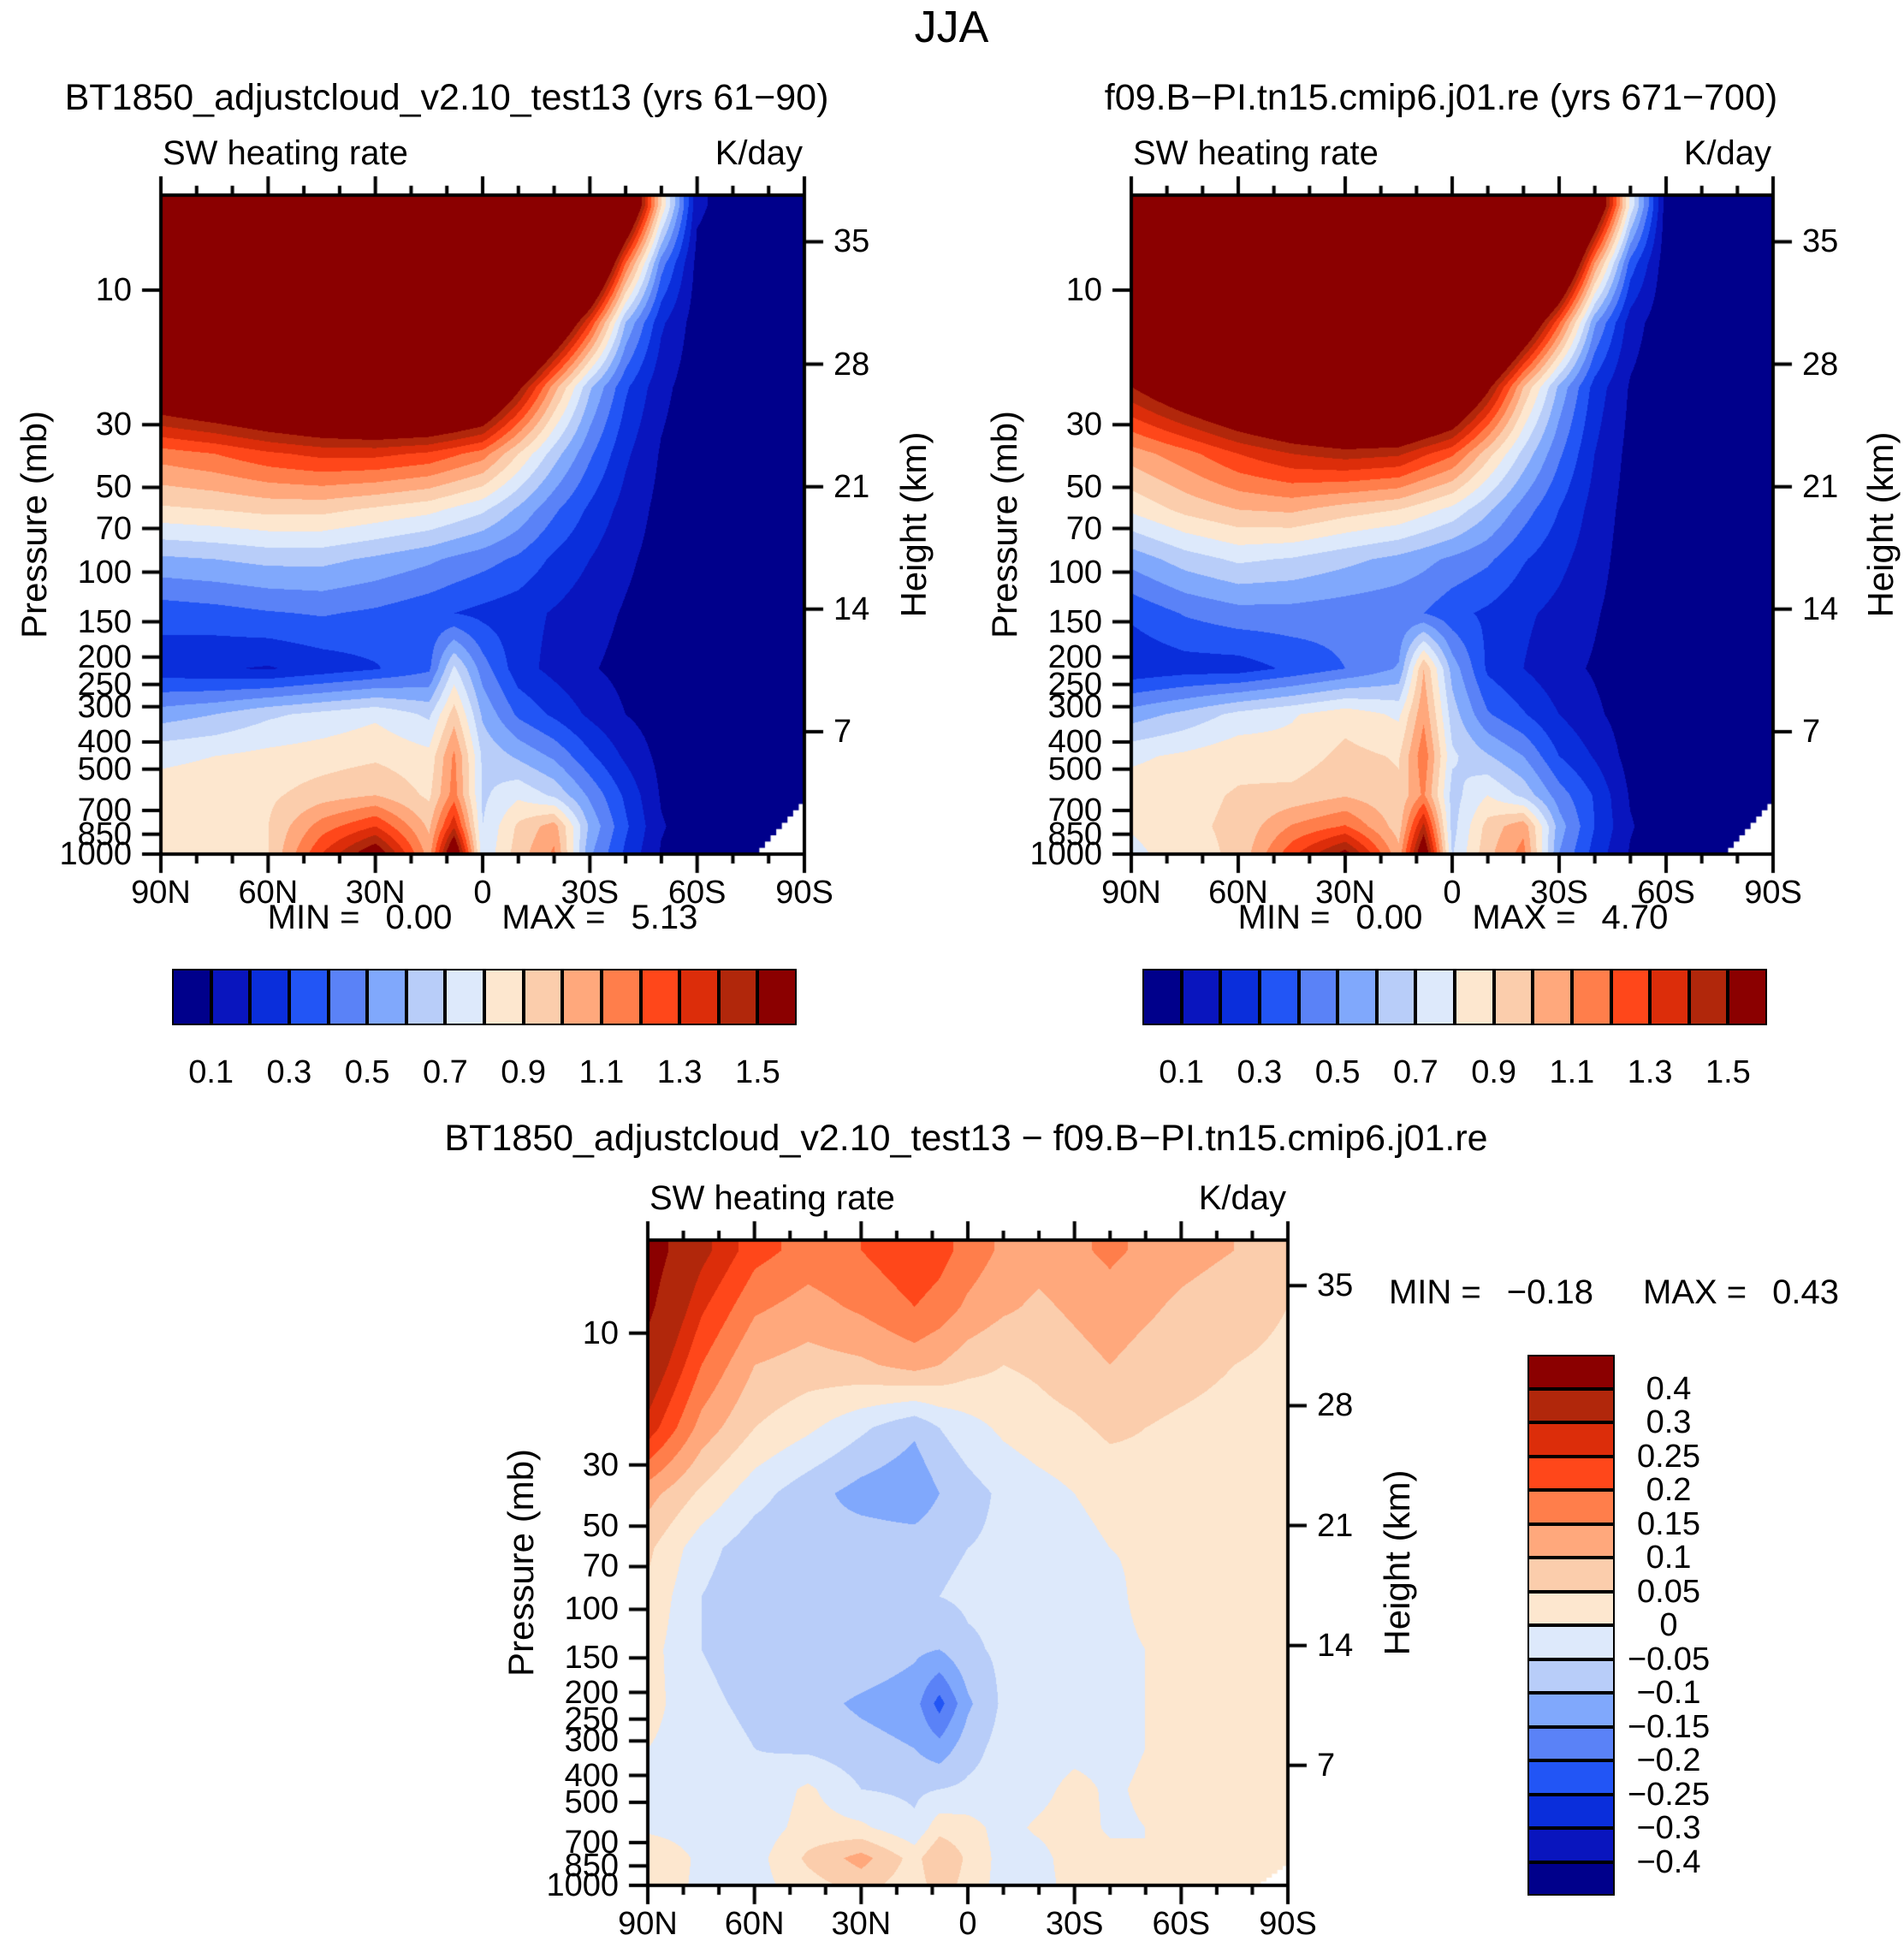 This screenshot has height=1935, width=1904. I want to click on colorbar-label: 0.15, so click(1668, 1523).